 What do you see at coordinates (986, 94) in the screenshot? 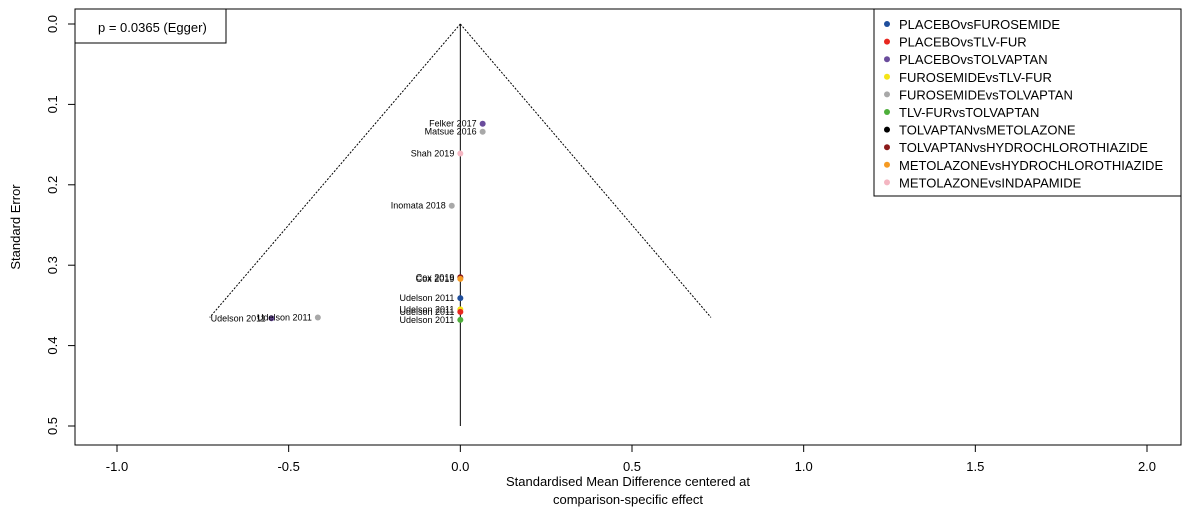
I see `legend-label: FUROSEMIDEvsTOLVAPTAN` at bounding box center [986, 94].